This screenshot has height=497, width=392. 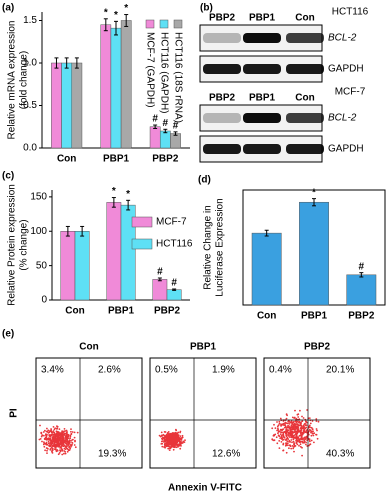 What do you see at coordinates (164, 24) in the screenshot?
I see `legend-swatch` at bounding box center [164, 24].